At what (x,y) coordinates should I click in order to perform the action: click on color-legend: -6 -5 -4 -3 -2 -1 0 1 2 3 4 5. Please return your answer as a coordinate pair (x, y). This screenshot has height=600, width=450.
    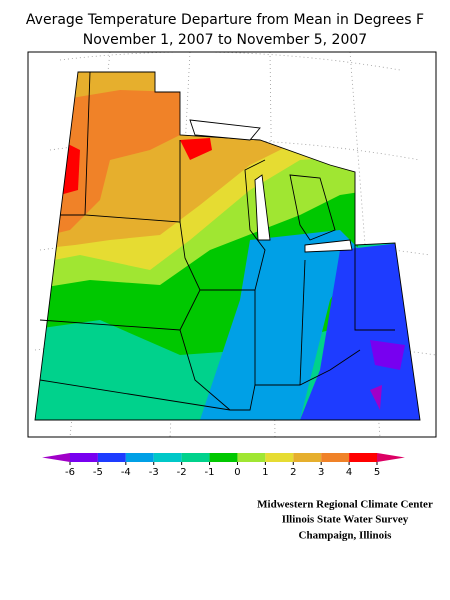
    Looking at the image, I should click on (223, 465).